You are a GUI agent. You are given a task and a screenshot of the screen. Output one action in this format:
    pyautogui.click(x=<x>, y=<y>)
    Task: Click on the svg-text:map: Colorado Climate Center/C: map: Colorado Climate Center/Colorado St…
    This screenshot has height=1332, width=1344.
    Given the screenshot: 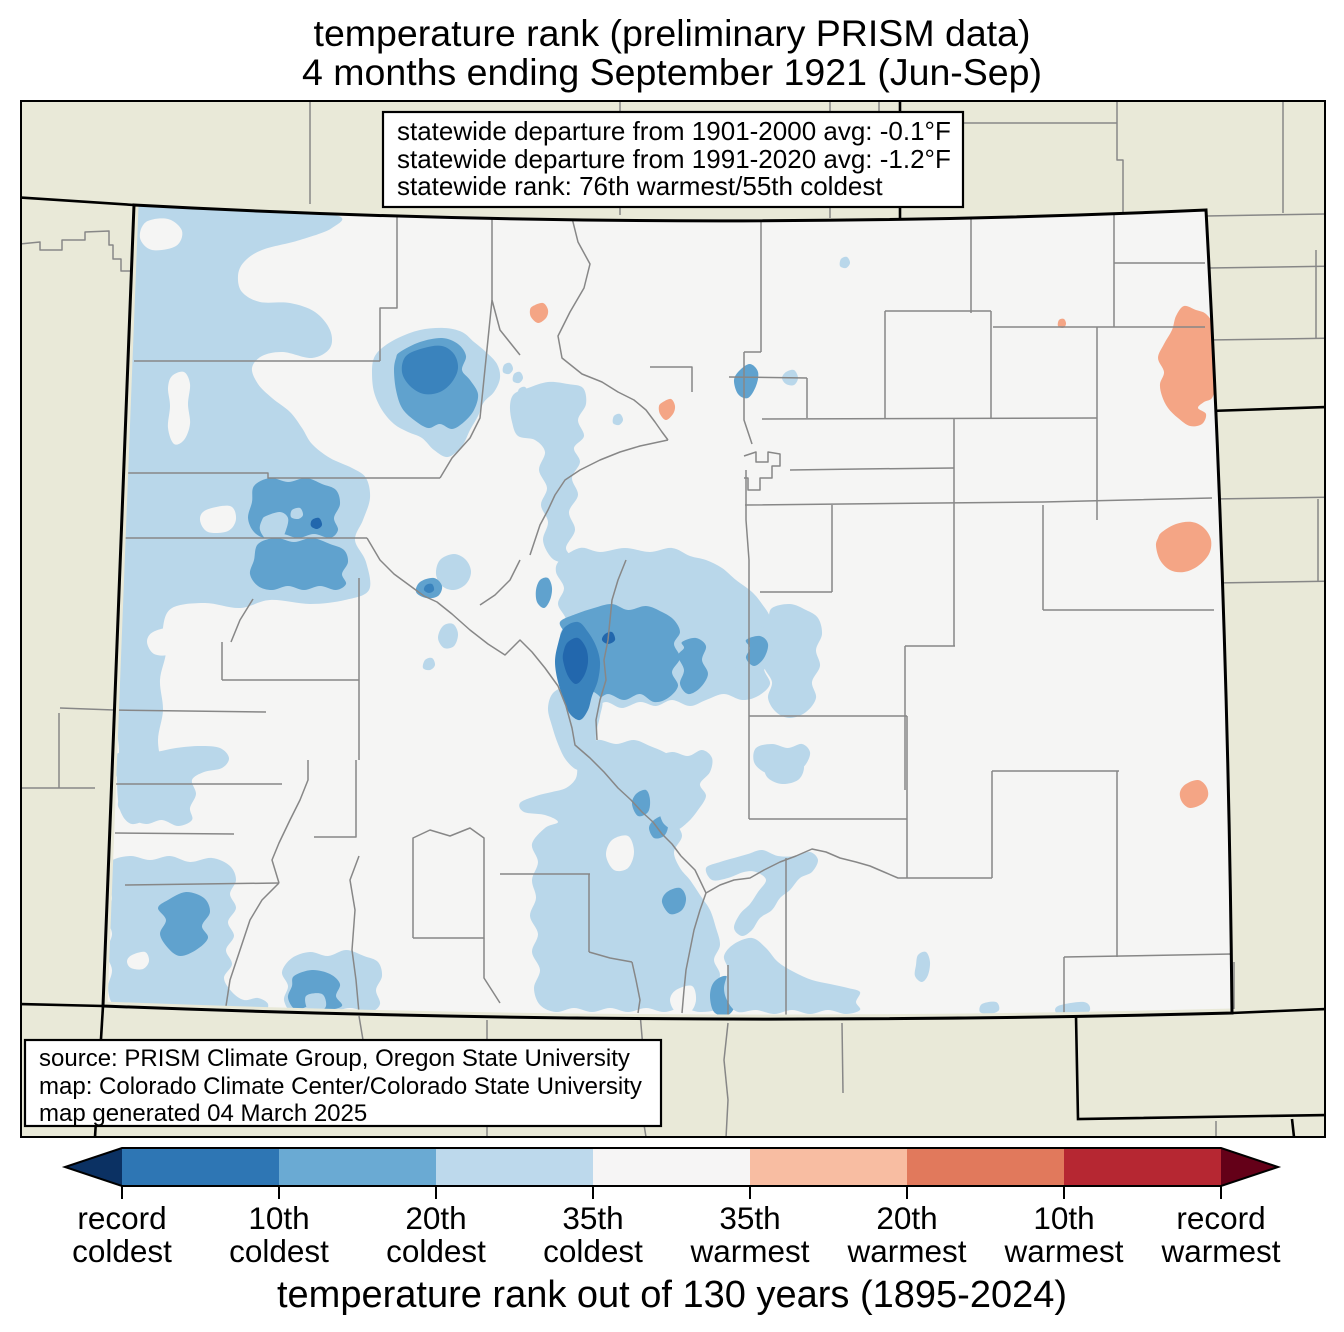 What is the action you would take?
    pyautogui.click(x=340, y=1086)
    